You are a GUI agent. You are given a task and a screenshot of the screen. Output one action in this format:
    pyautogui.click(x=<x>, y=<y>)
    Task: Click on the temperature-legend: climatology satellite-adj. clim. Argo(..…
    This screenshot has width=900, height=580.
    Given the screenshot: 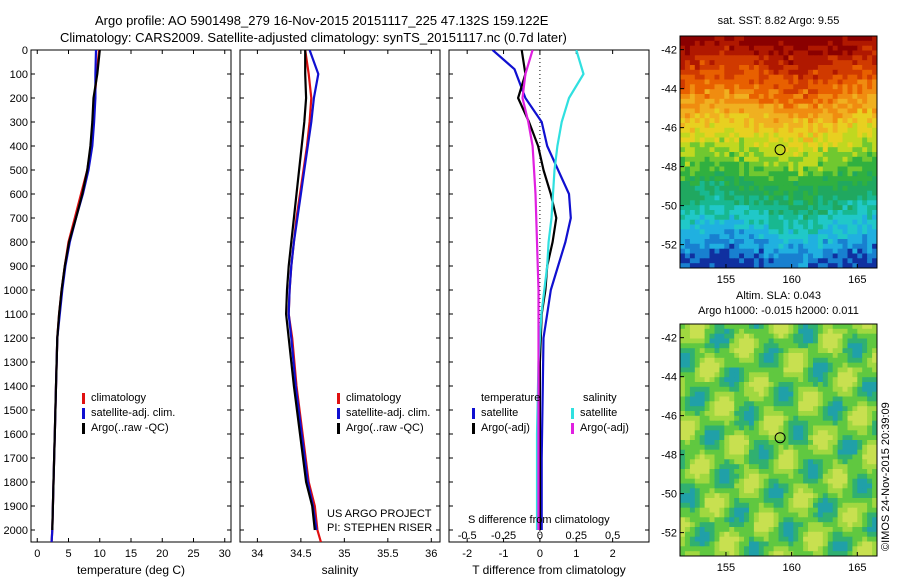 What is the action you would take?
    pyautogui.click(x=128, y=413)
    